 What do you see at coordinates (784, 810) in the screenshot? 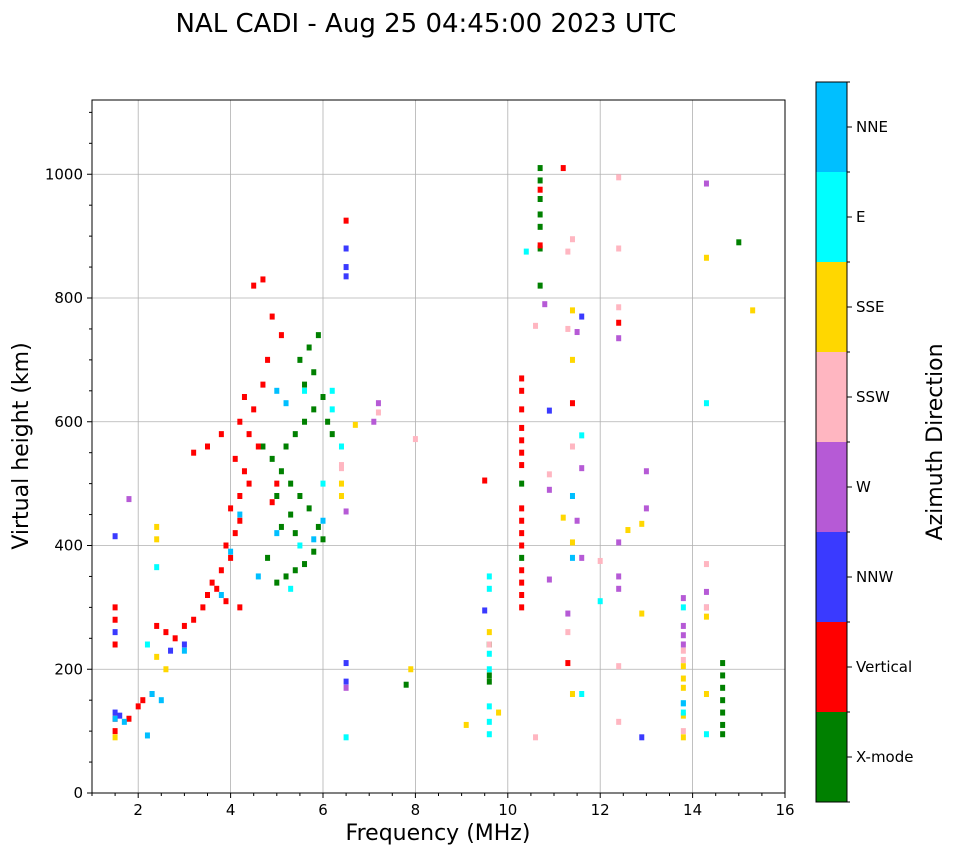
I see `x-tick-label: 16` at bounding box center [784, 810].